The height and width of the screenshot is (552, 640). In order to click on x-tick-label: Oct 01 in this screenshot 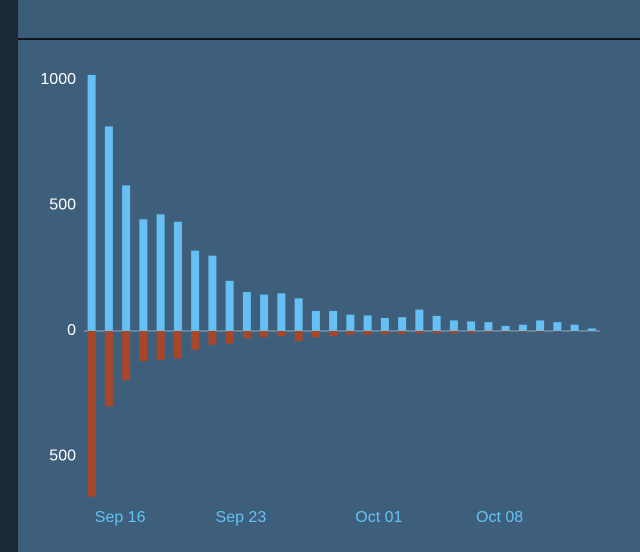, I will do `click(378, 517)`.